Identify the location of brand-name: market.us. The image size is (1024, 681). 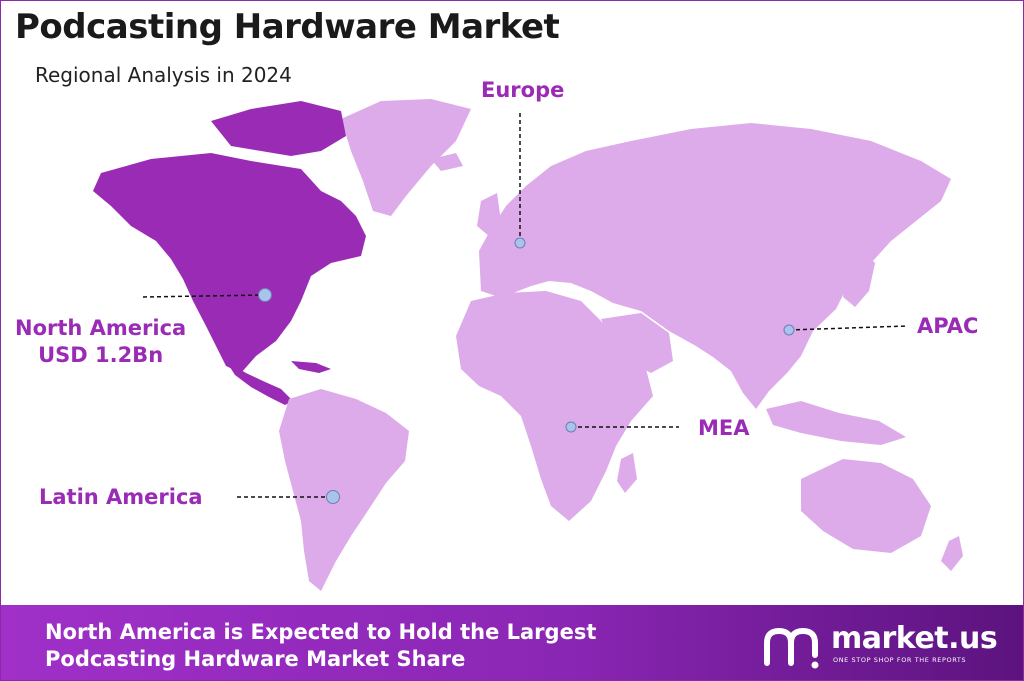
(914, 638).